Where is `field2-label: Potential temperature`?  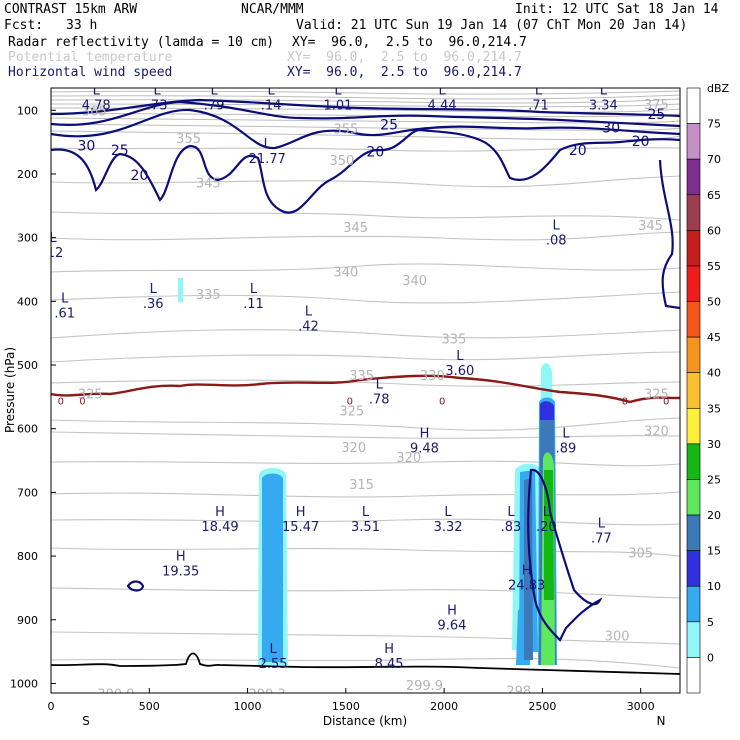
field2-label: Potential temperature is located at coordinates (90, 57).